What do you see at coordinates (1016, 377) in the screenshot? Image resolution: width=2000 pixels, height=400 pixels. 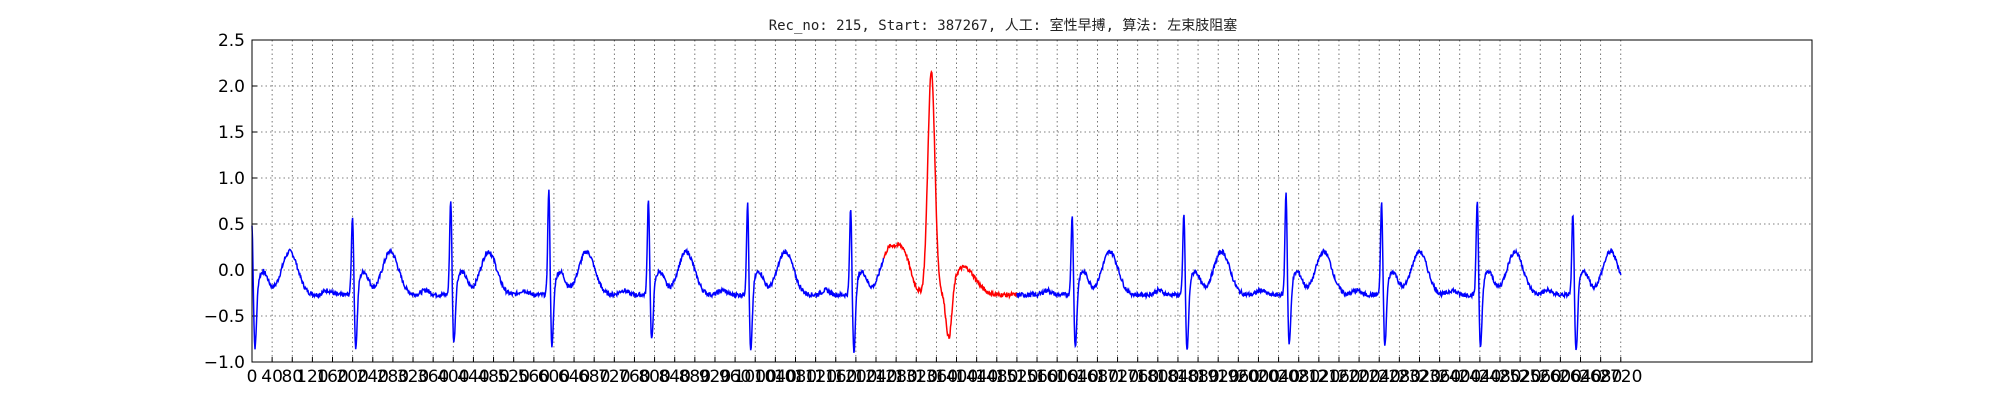 I see `x-tick-label: 1520` at bounding box center [1016, 377].